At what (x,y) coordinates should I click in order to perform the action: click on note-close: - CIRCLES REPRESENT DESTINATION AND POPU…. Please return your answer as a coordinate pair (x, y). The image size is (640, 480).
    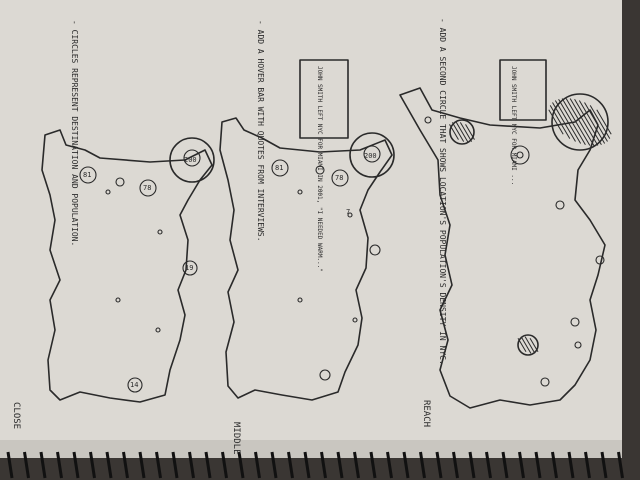
    Looking at the image, I should click on (74, 133).